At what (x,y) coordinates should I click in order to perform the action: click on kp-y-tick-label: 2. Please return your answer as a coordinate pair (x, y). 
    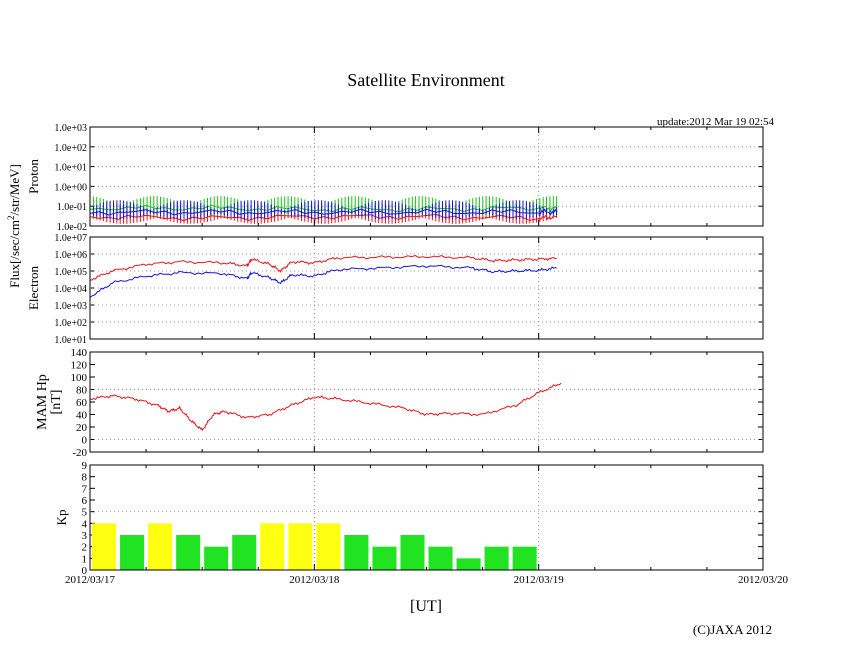
    Looking at the image, I should click on (85, 548).